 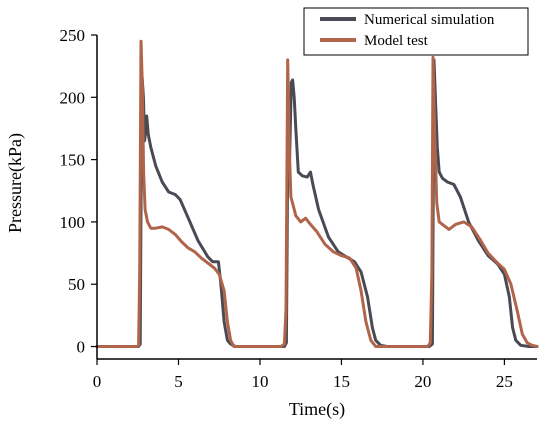 What do you see at coordinates (317, 409) in the screenshot?
I see `x-axis-title: Time(s)` at bounding box center [317, 409].